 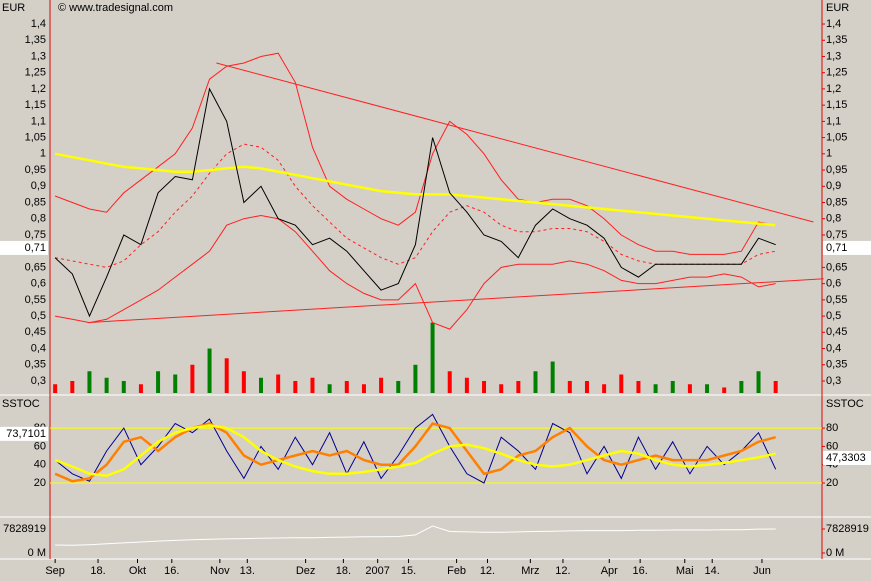 I want to click on y-tick-label: 1,3, so click(x=38, y=56).